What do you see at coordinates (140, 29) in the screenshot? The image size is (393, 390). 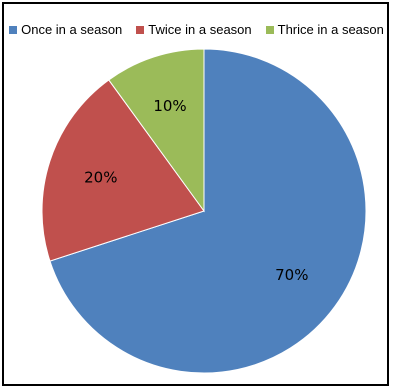 I see `legend-swatch-twice` at bounding box center [140, 29].